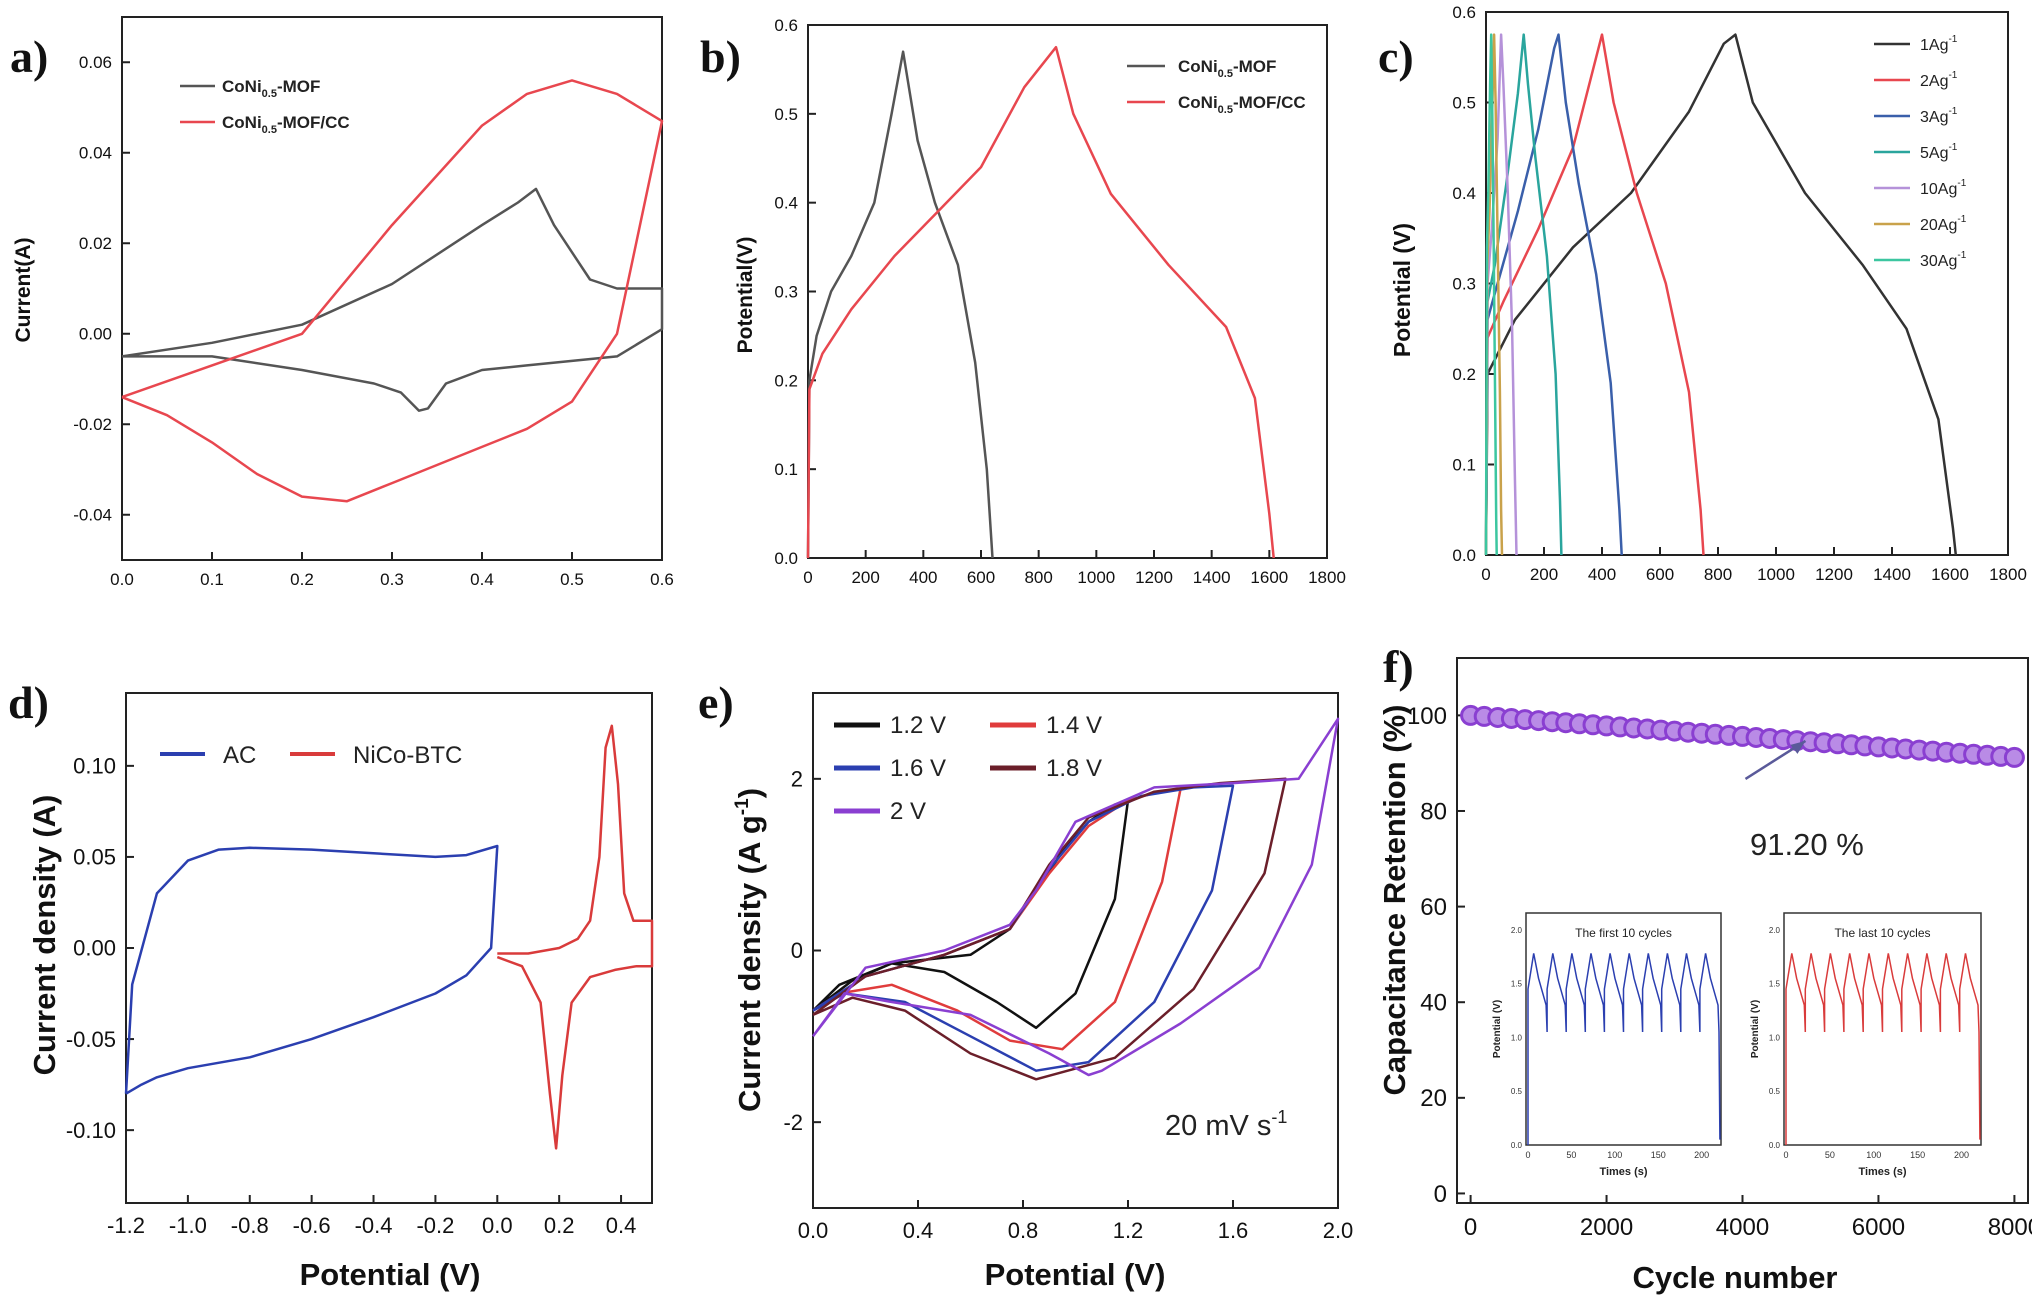  Describe the element at coordinates (1212, 577) in the screenshot. I see `x-tick-label: 1400` at that location.